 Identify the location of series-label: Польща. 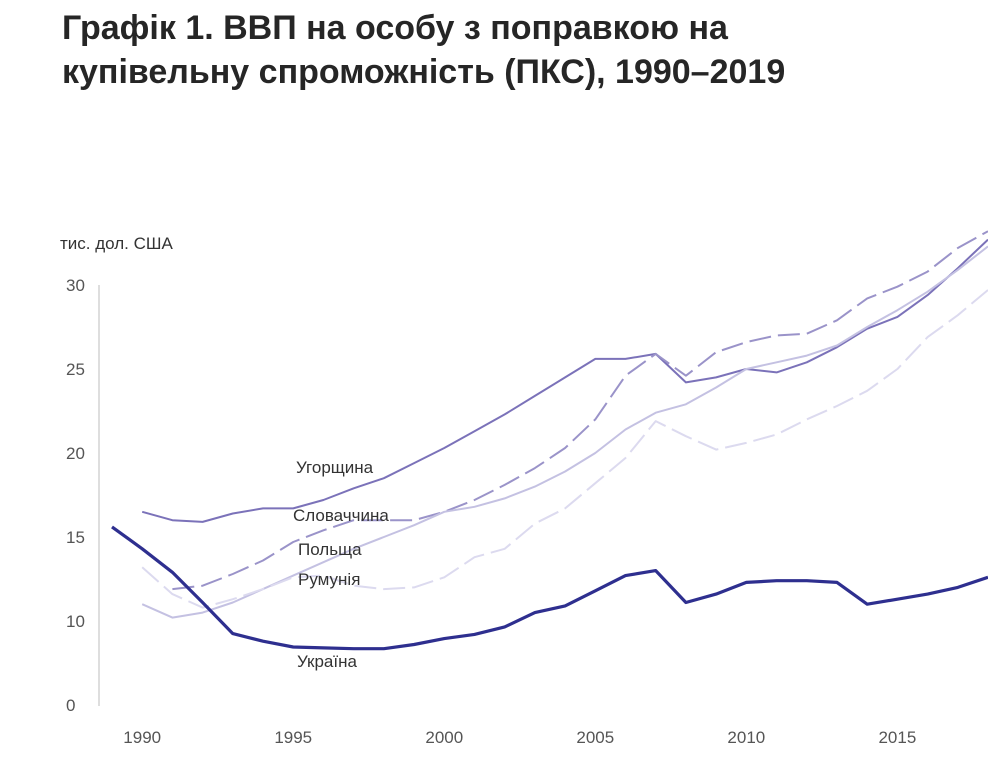
(330, 549).